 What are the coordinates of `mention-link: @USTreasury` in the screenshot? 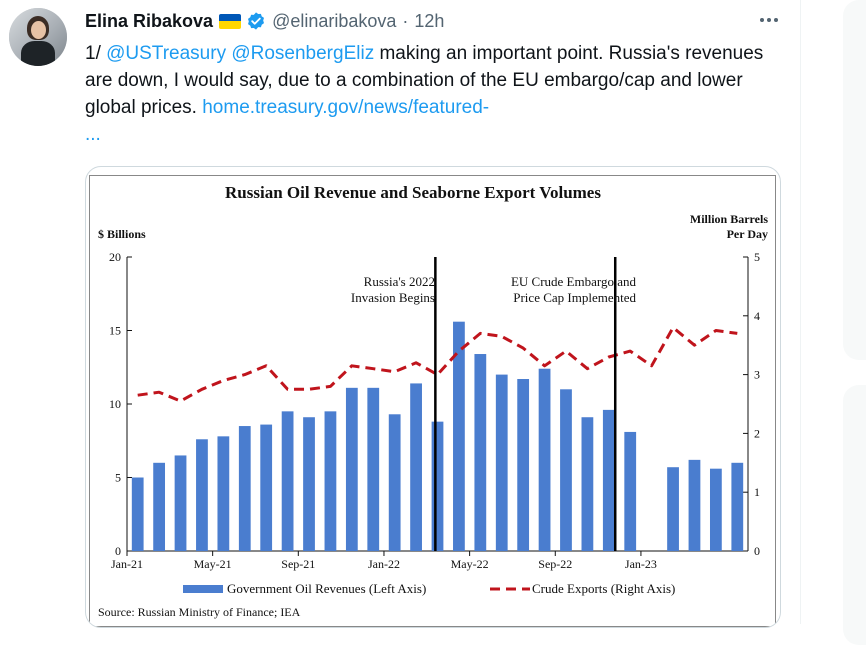 It's located at (166, 53).